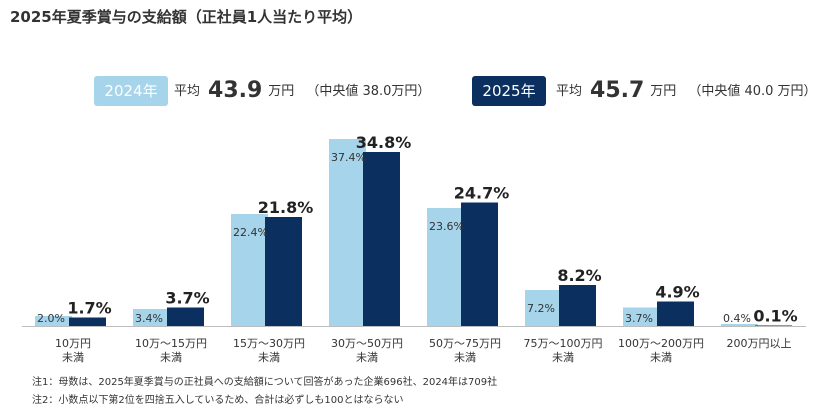 This screenshot has height=414, width=822. What do you see at coordinates (302, 91) in the screenshot?
I see `legend-2024-summary: 平均 43.9 万円 （中央値 38.0万円）` at bounding box center [302, 91].